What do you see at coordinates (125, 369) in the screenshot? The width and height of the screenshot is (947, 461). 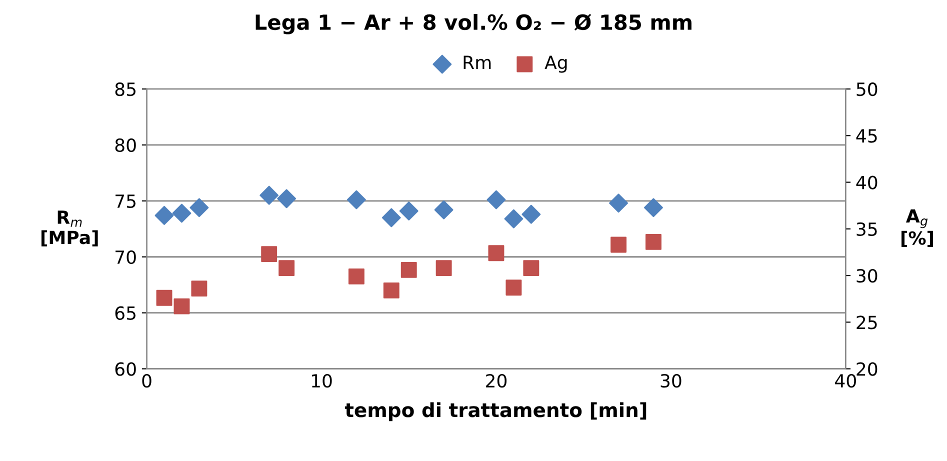 I see `y-tick-label: 60` at bounding box center [125, 369].